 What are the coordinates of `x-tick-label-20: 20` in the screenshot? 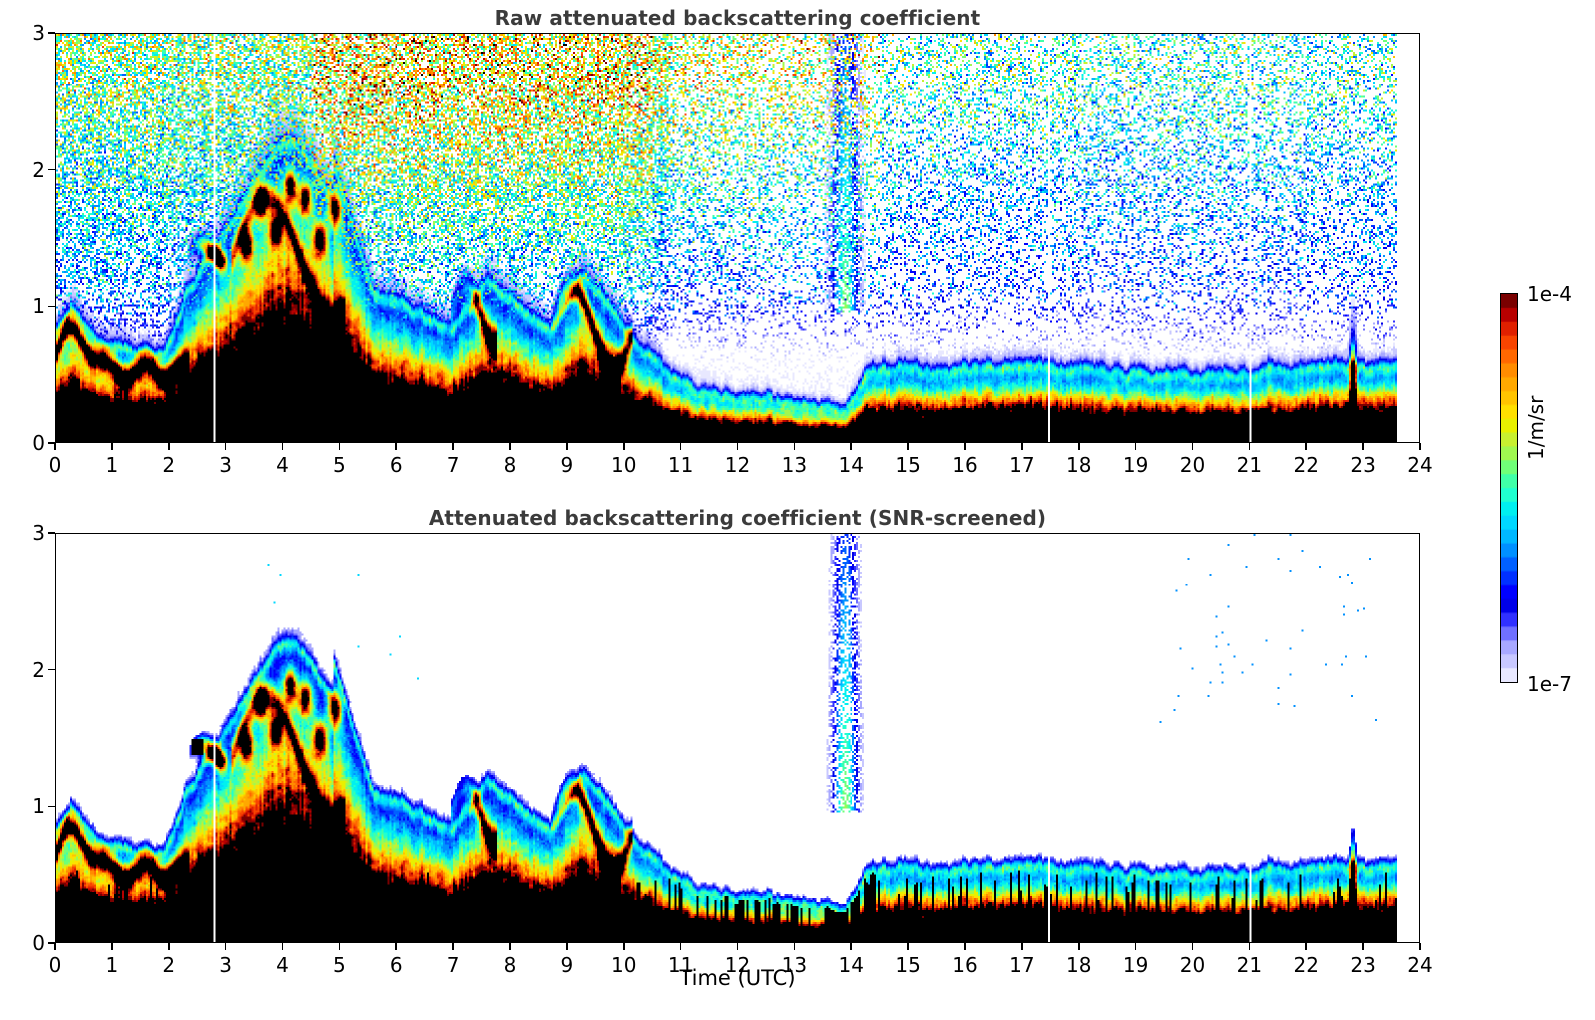 It's located at (1192, 965).